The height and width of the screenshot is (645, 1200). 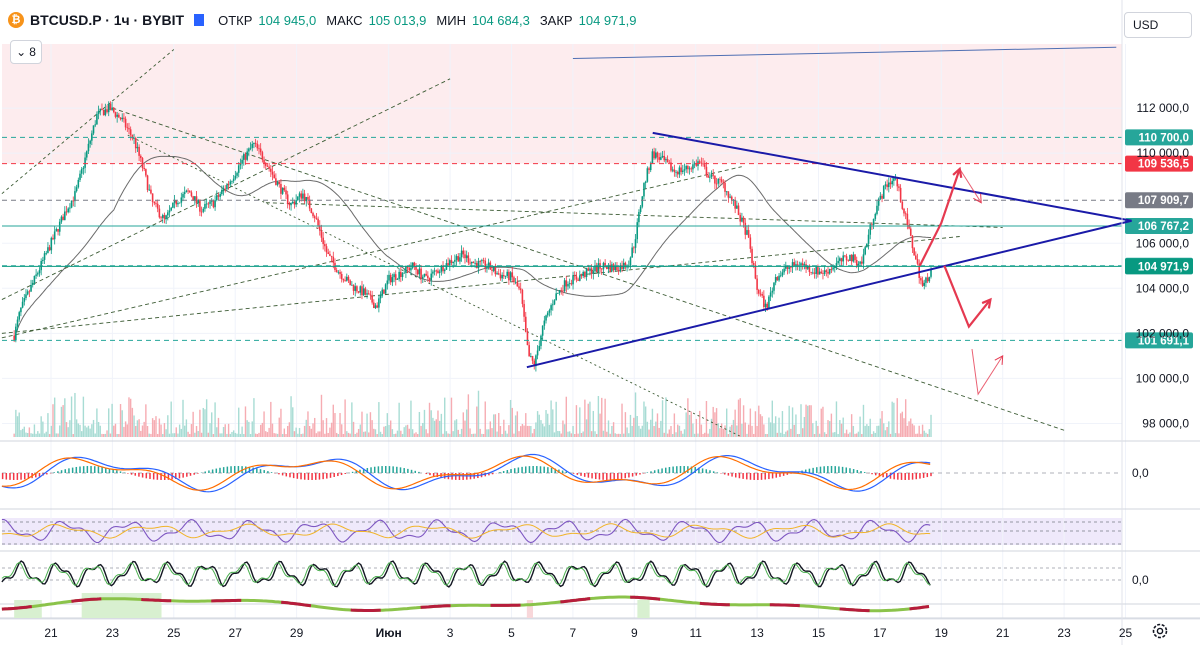 What do you see at coordinates (977, 198) in the screenshot?
I see `arrow-head` at bounding box center [977, 198].